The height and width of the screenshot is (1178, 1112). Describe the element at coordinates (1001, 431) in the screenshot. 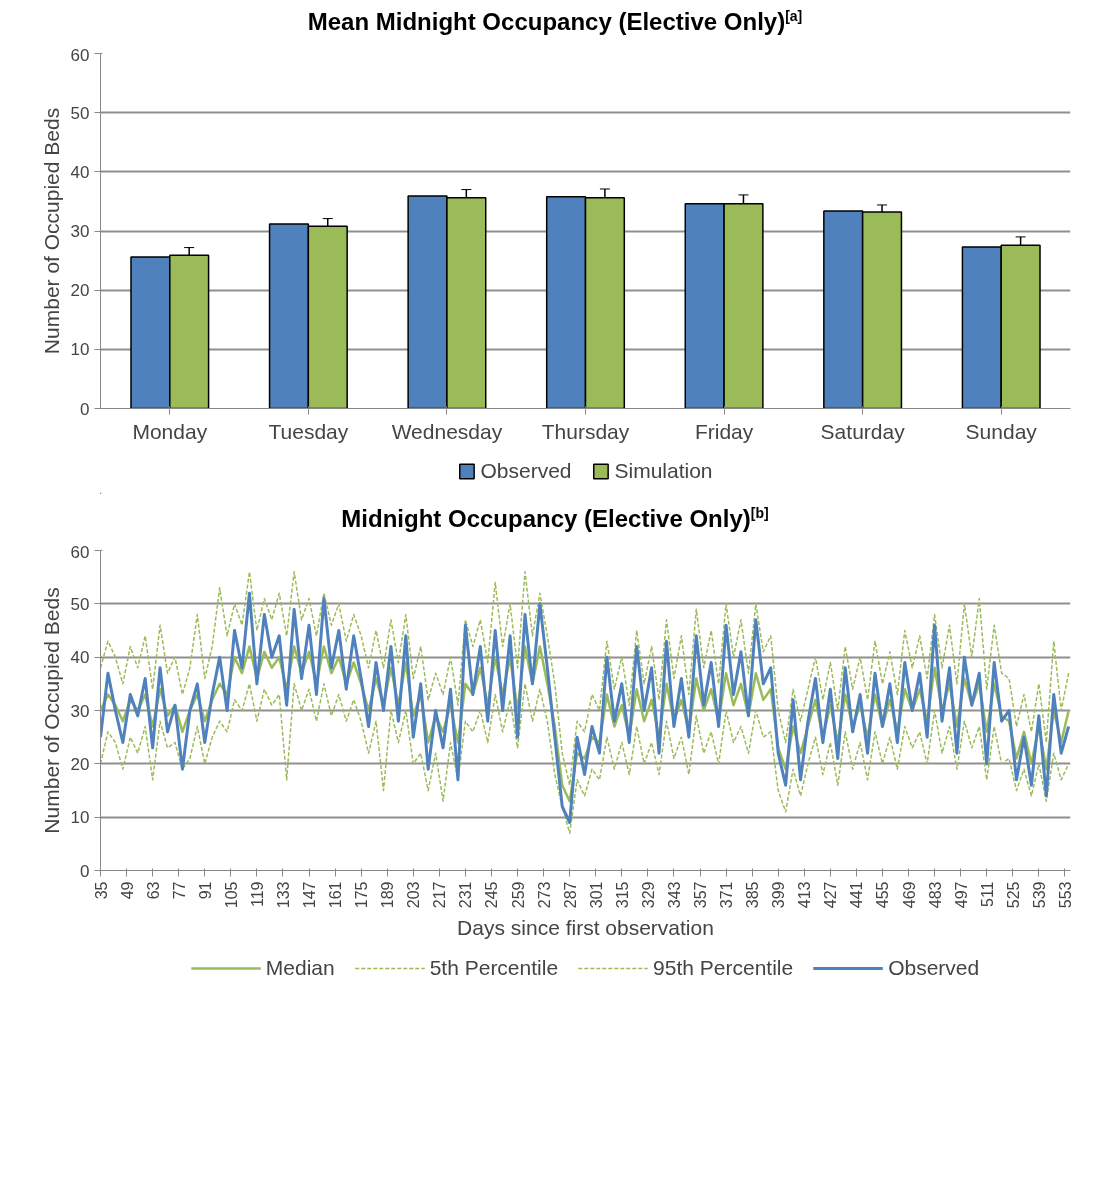

I see `x-tick-label: Sunday` at that location.